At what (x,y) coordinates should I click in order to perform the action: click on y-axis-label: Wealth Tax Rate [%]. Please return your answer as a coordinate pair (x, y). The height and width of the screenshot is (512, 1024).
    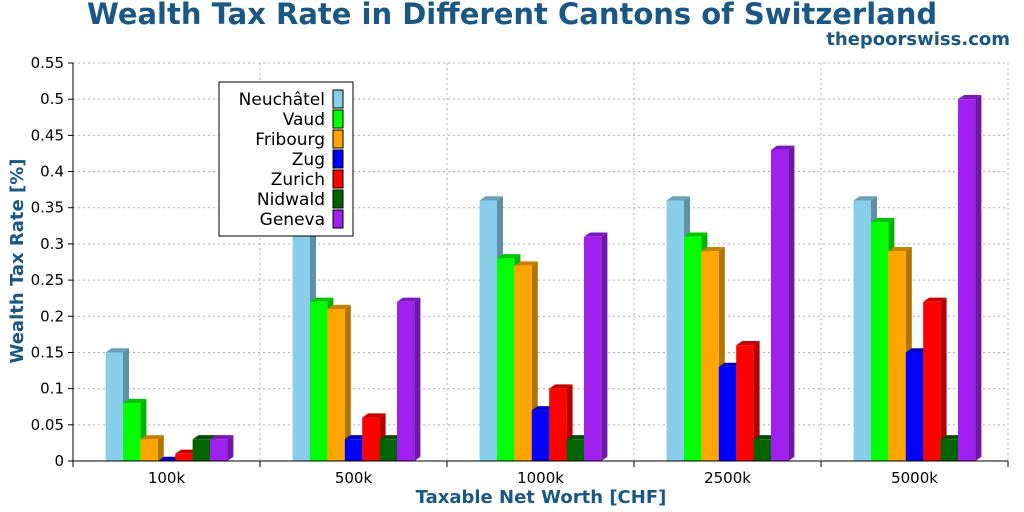
    Looking at the image, I should click on (17, 261).